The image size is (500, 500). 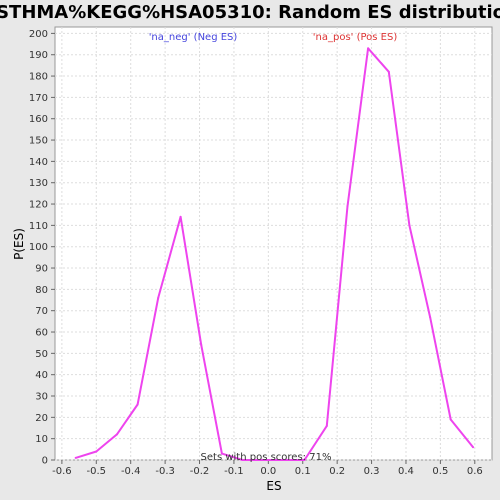 What do you see at coordinates (355, 37) in the screenshot?
I see `legend-pos-es: 'na_pos' (Pos ES)` at bounding box center [355, 37].